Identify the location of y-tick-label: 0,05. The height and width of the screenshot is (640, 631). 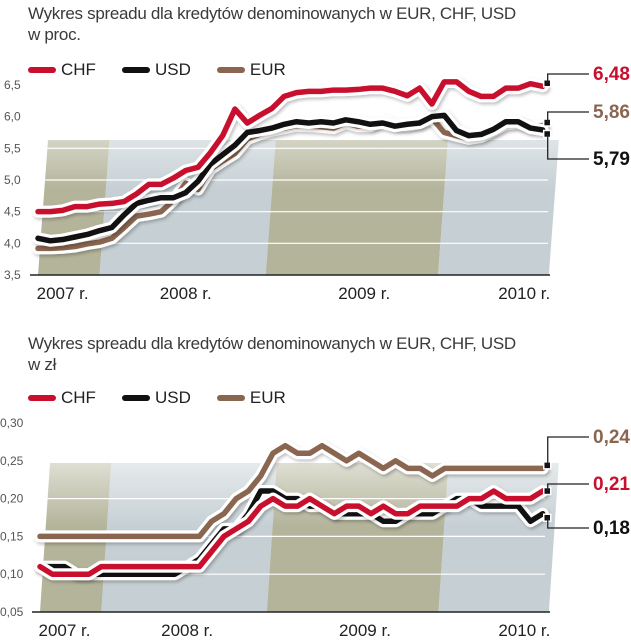
(12, 612).